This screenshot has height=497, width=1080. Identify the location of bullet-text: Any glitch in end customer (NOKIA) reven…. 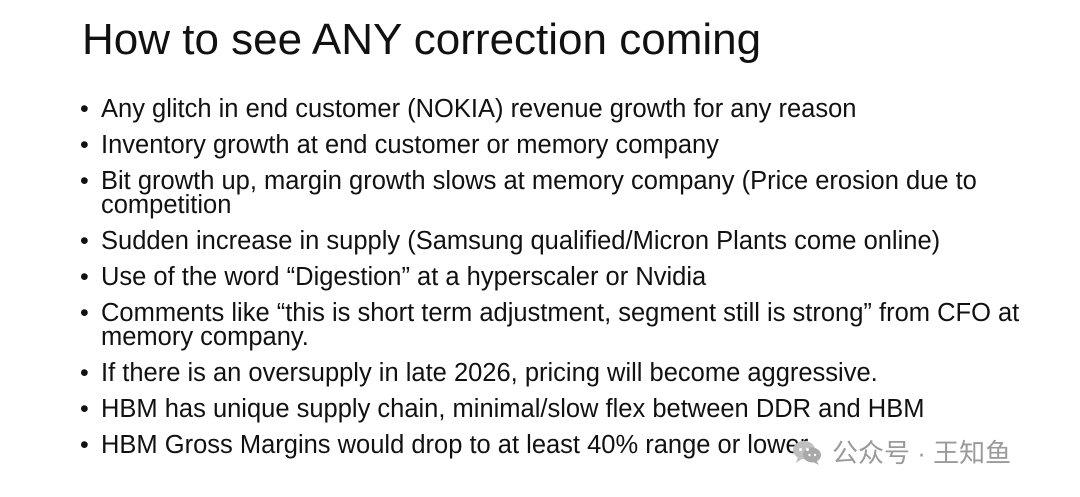
(479, 109).